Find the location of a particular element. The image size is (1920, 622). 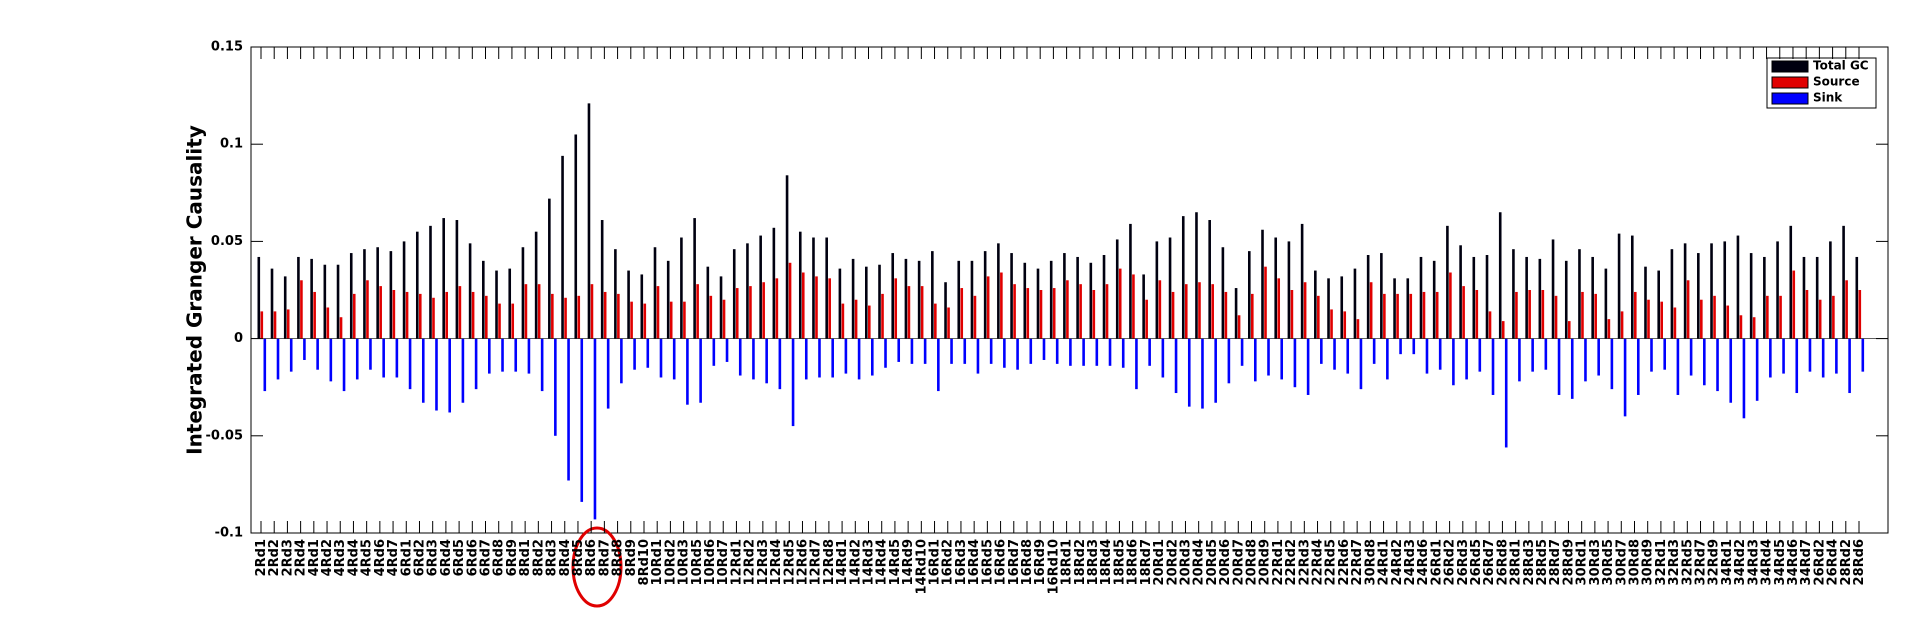

x-tick-label: 12Rd4 is located at coordinates (776, 562).